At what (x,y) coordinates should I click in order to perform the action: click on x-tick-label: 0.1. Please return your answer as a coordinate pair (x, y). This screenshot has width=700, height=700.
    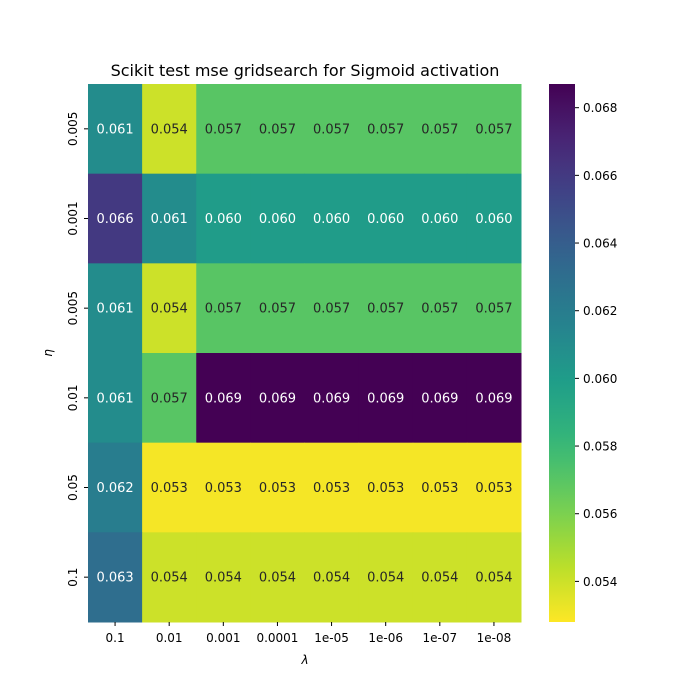
    Looking at the image, I should click on (115, 638).